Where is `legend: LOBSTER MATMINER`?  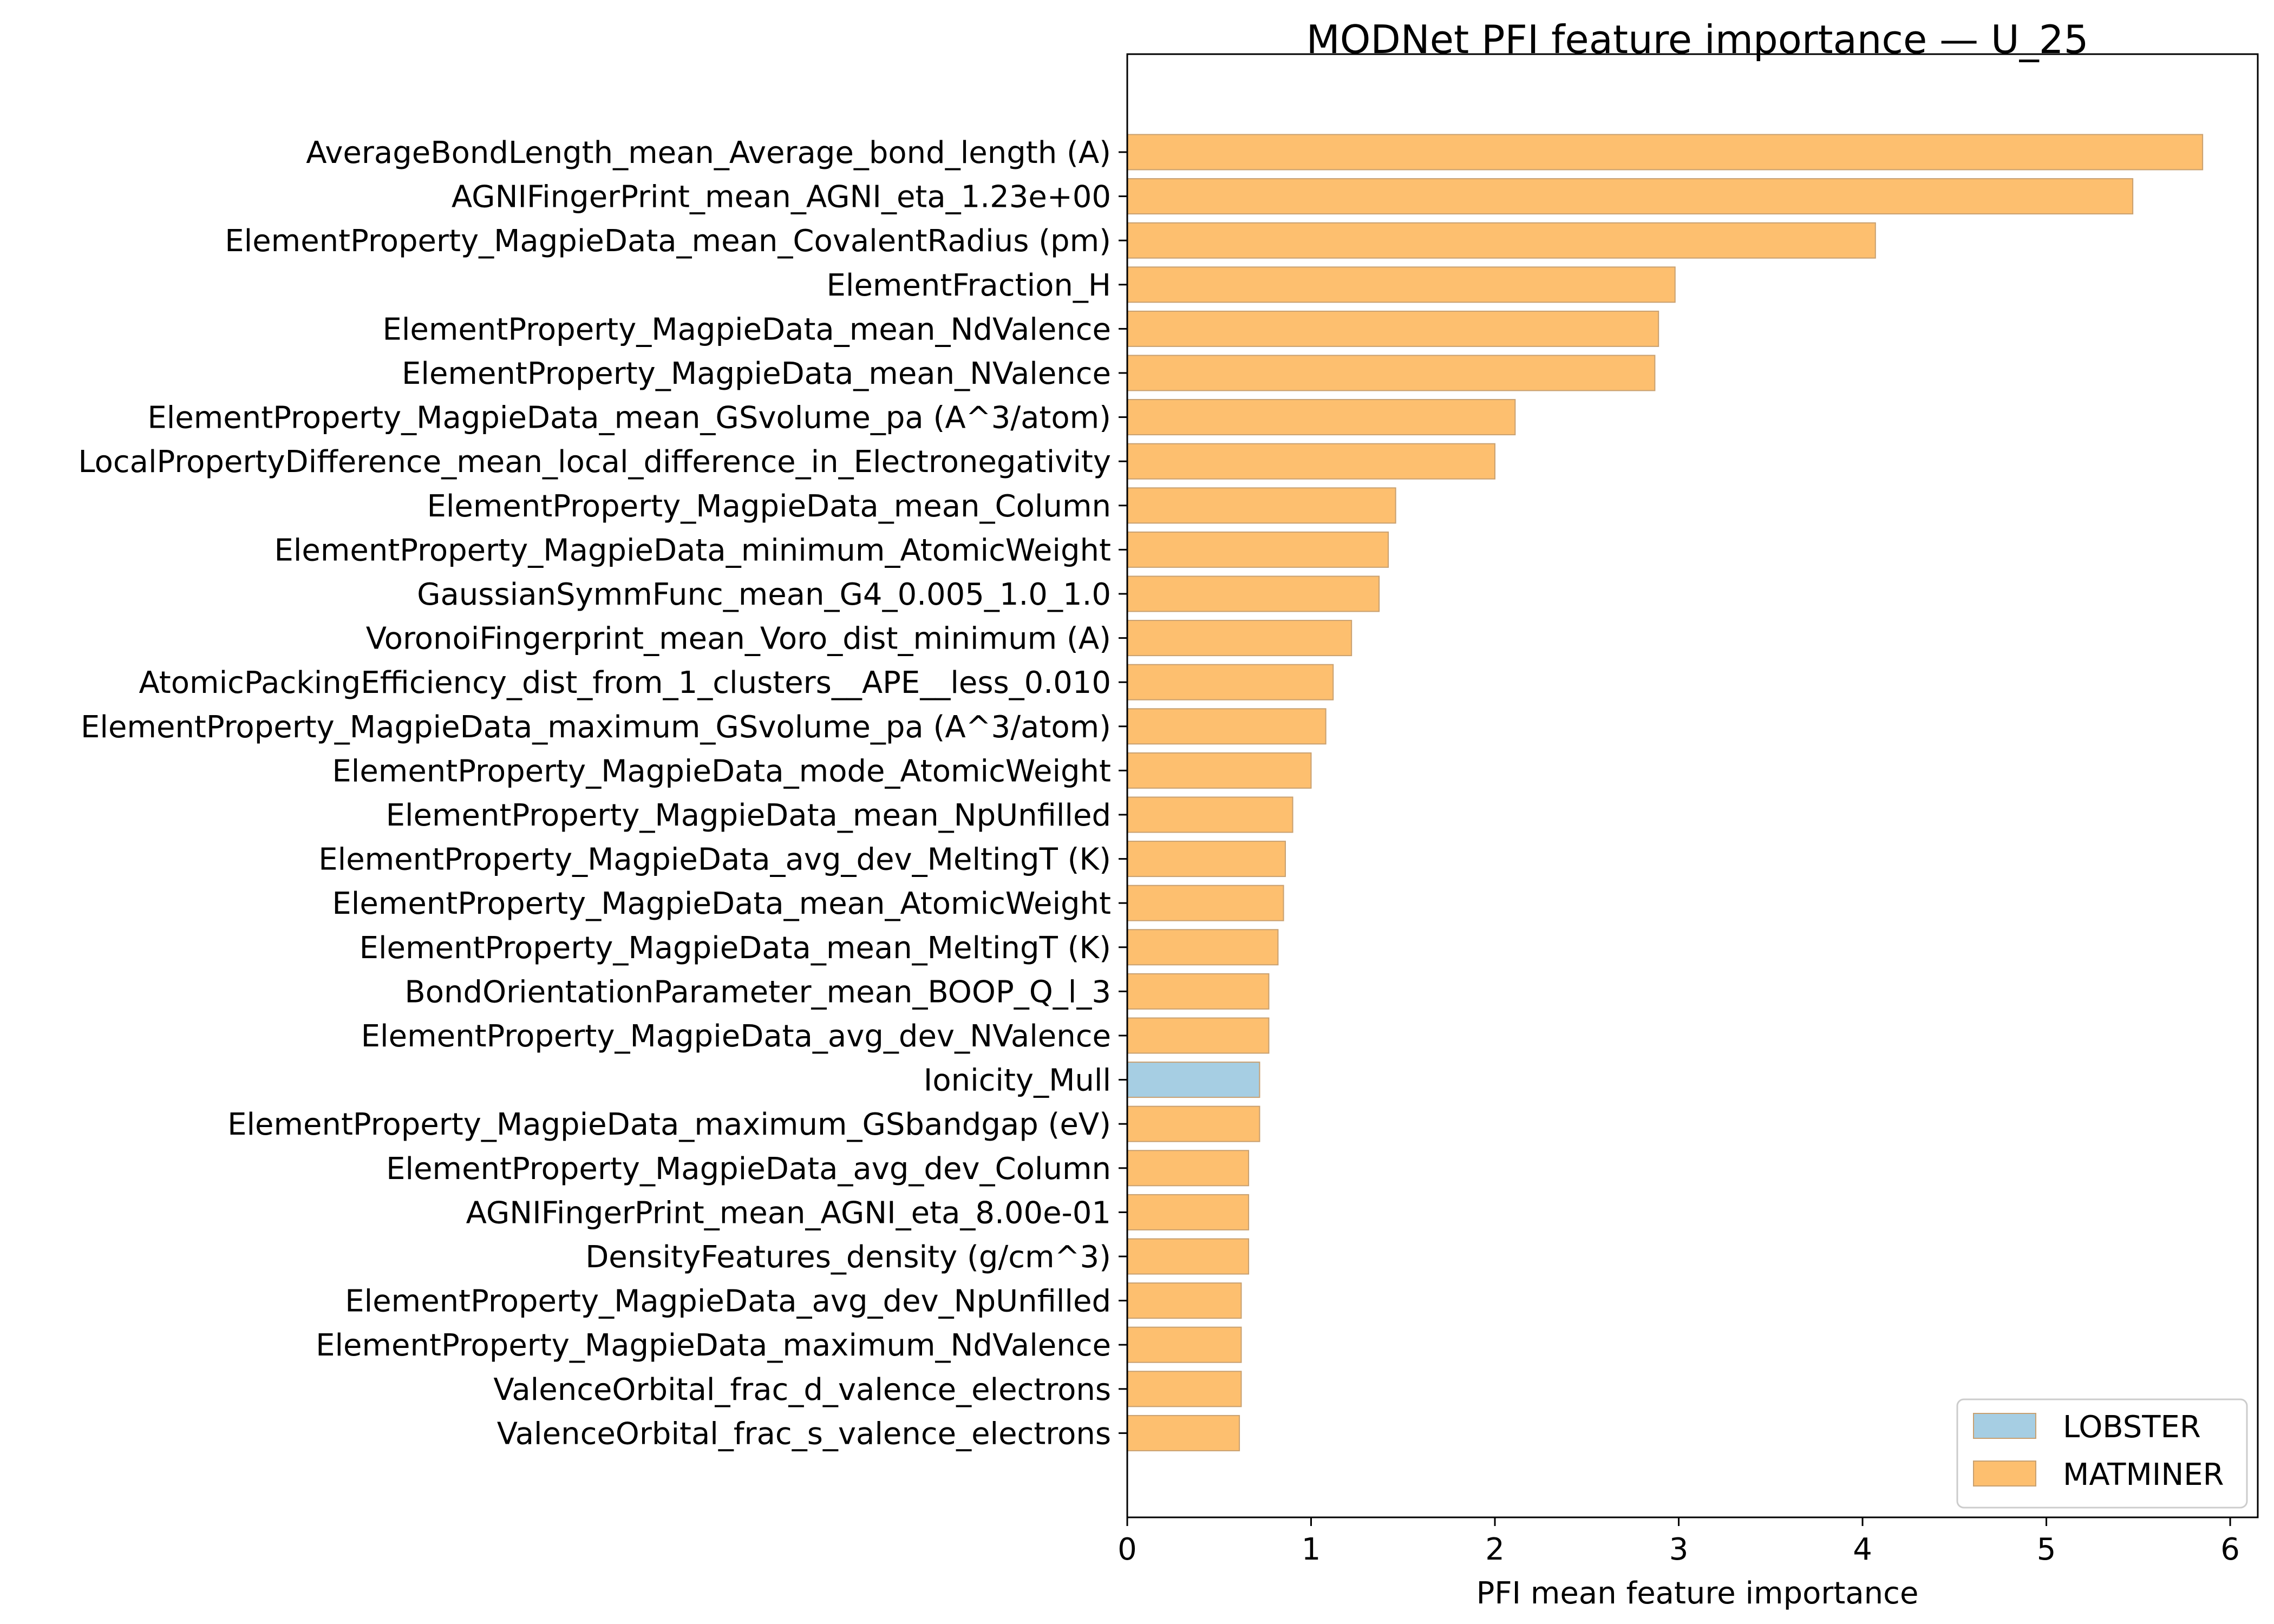 legend: LOBSTER MATMINER is located at coordinates (2102, 1453).